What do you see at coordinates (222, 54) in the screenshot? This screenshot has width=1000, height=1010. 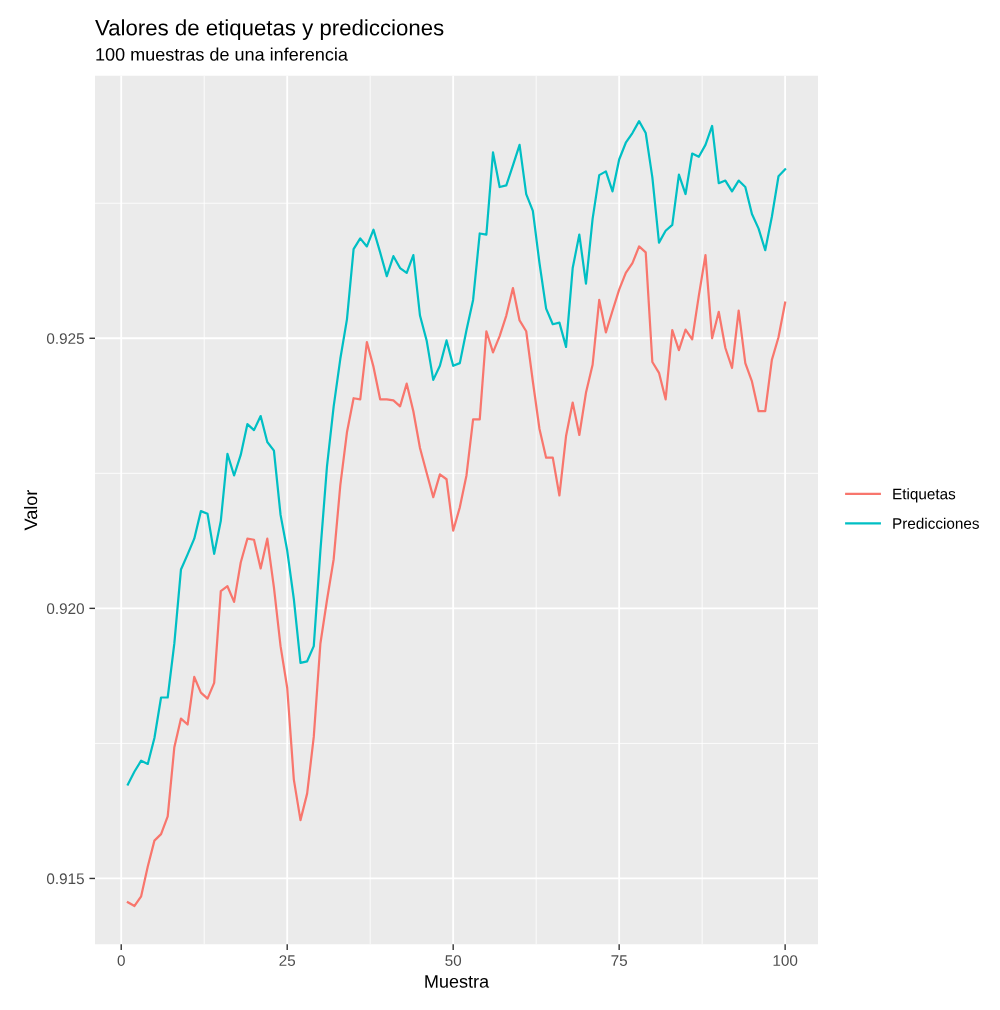 I see `chart-subtitle: 100 muestras de una inferencia` at bounding box center [222, 54].